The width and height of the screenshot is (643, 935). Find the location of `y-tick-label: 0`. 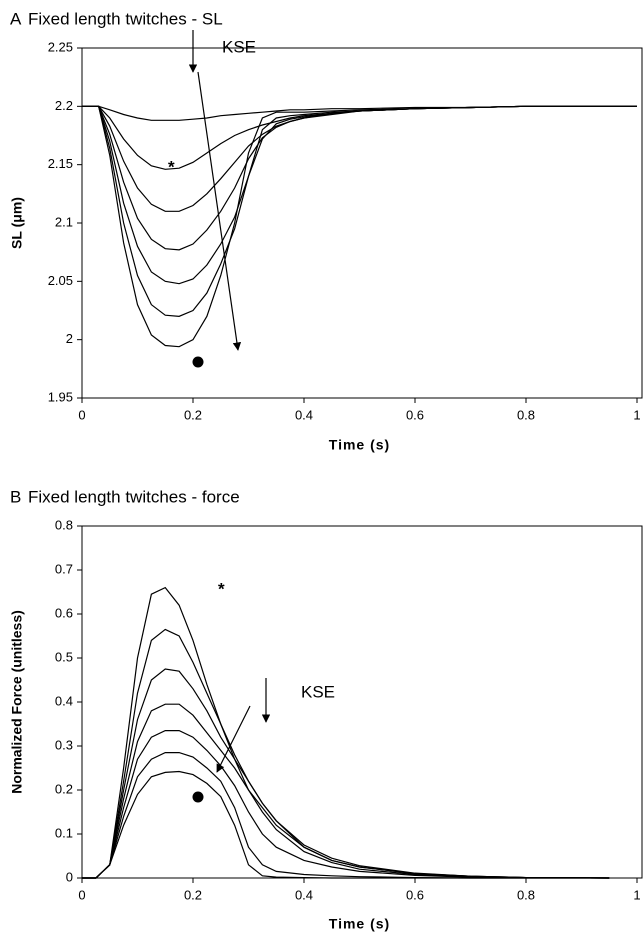

y-tick-label: 0 is located at coordinates (69, 876).